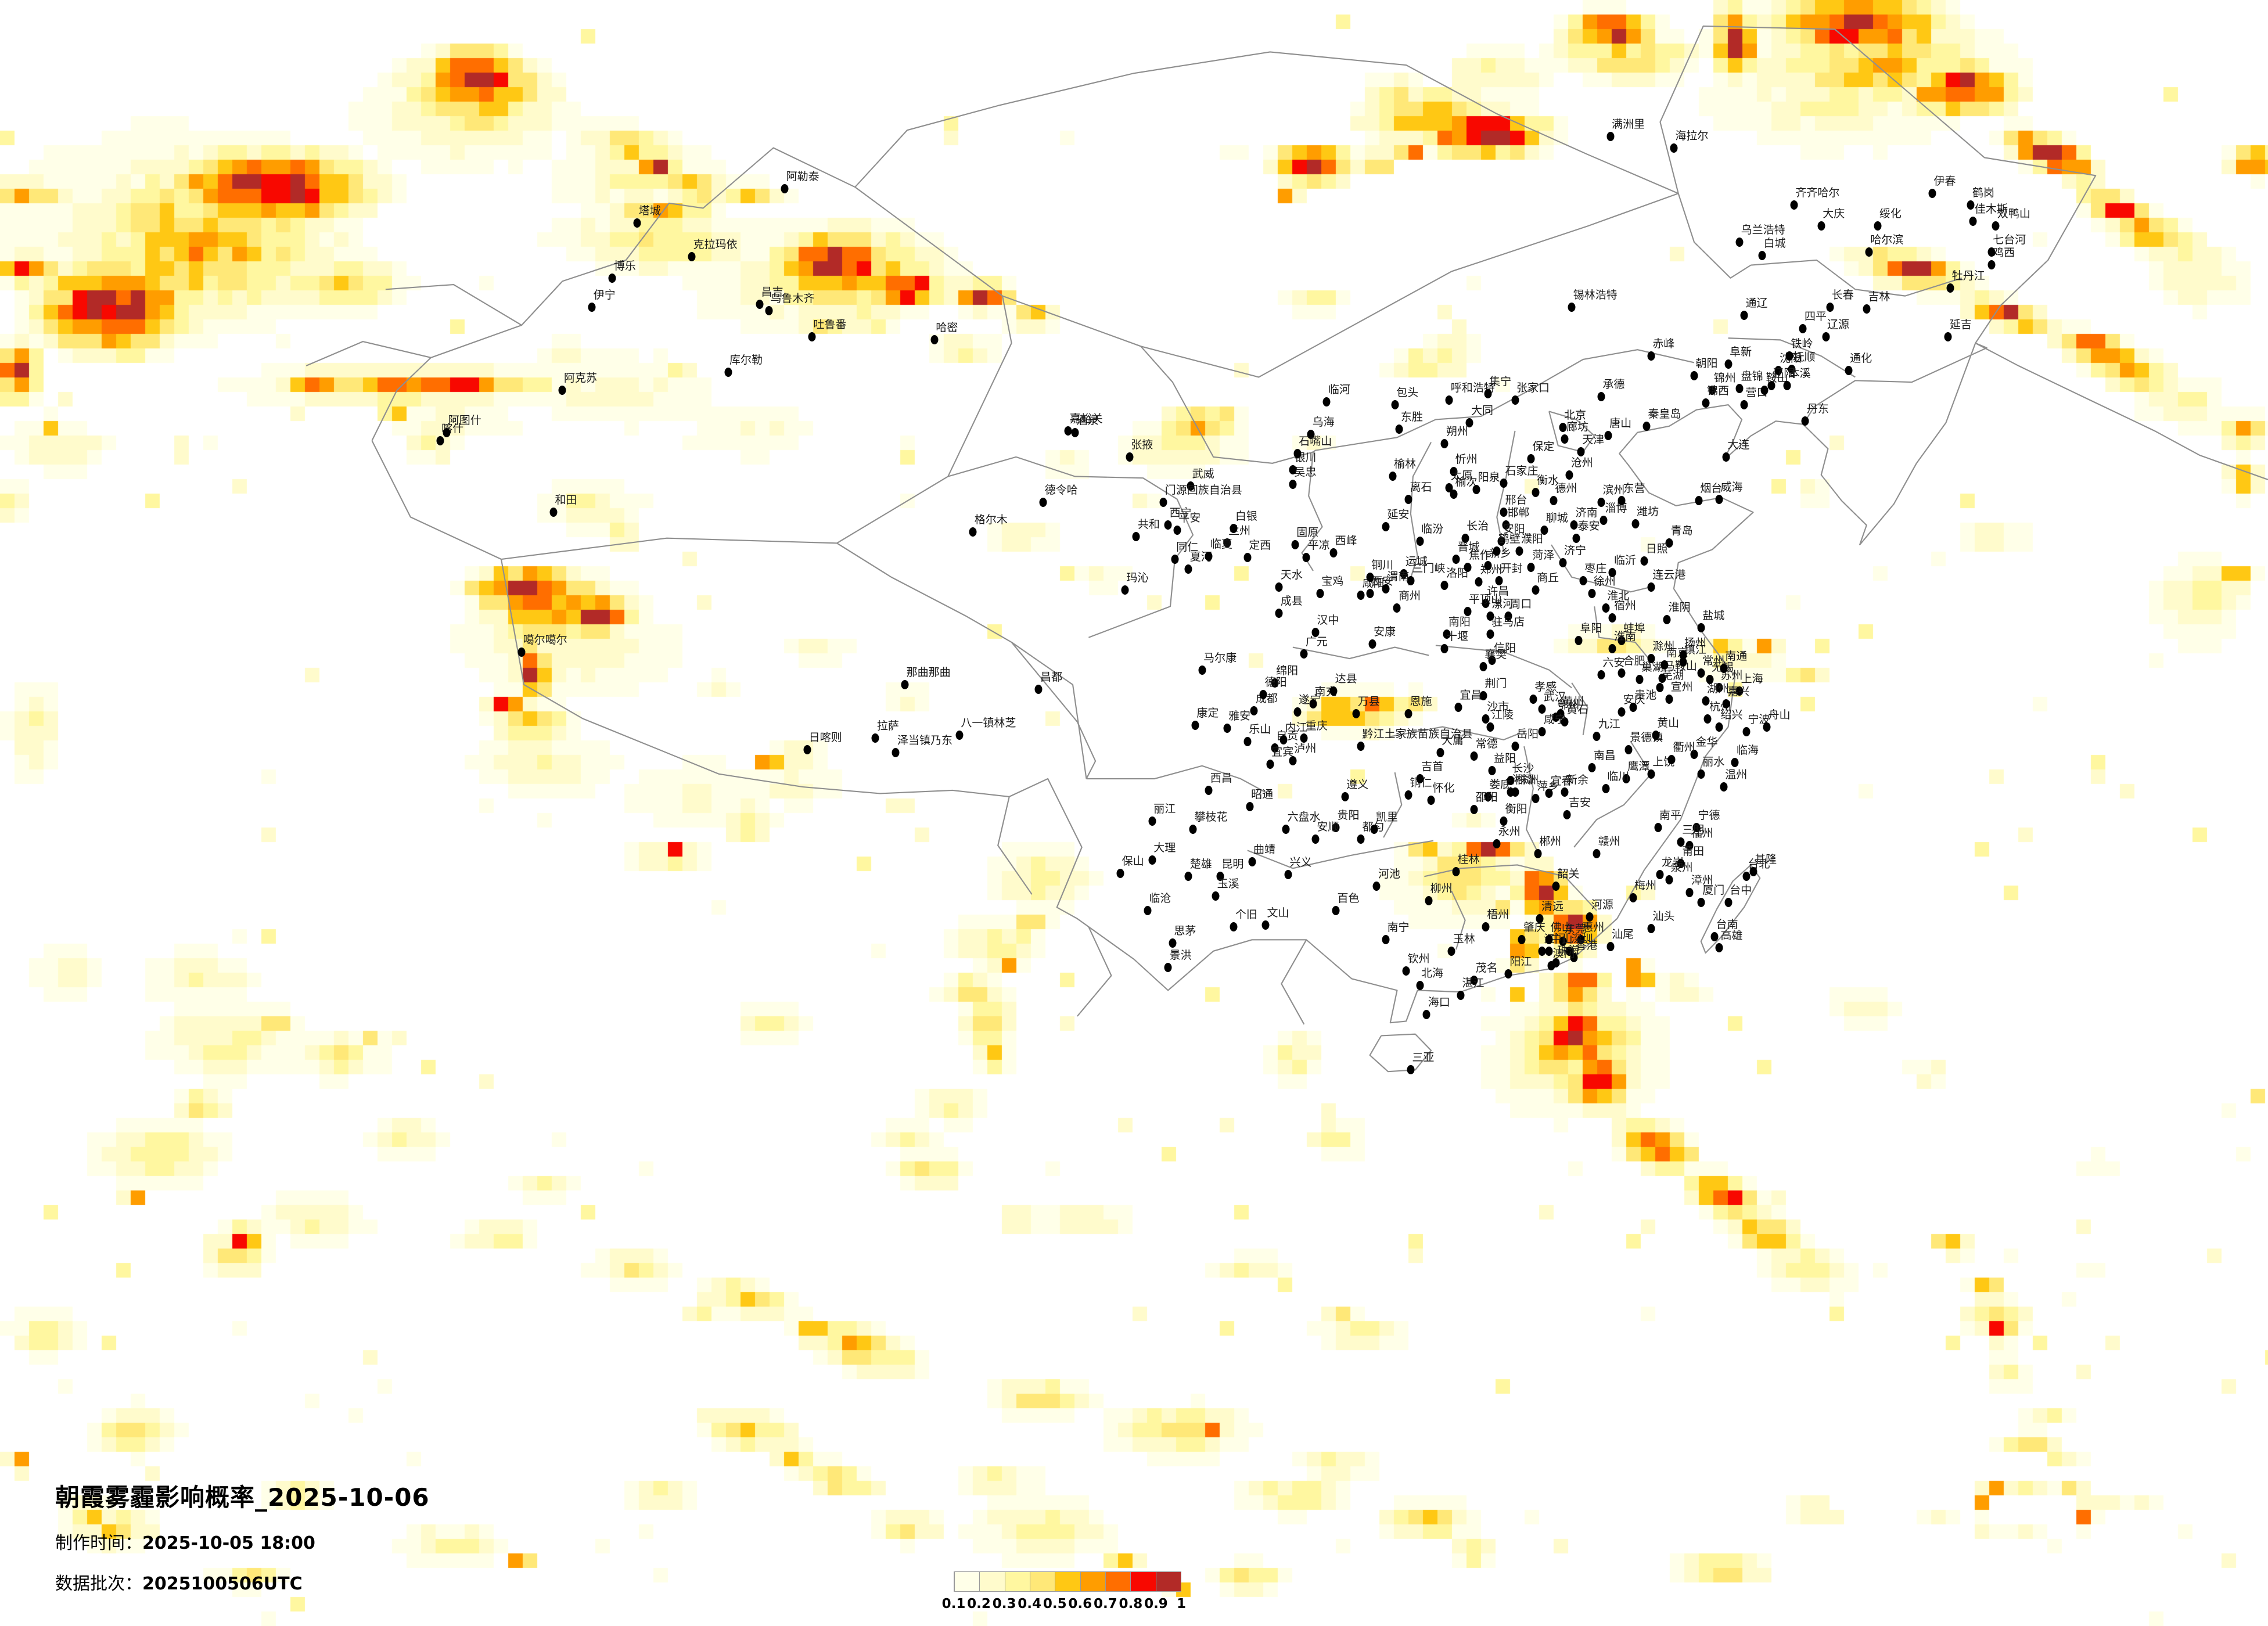  I want to click on city-label: 韶关, so click(1568, 874).